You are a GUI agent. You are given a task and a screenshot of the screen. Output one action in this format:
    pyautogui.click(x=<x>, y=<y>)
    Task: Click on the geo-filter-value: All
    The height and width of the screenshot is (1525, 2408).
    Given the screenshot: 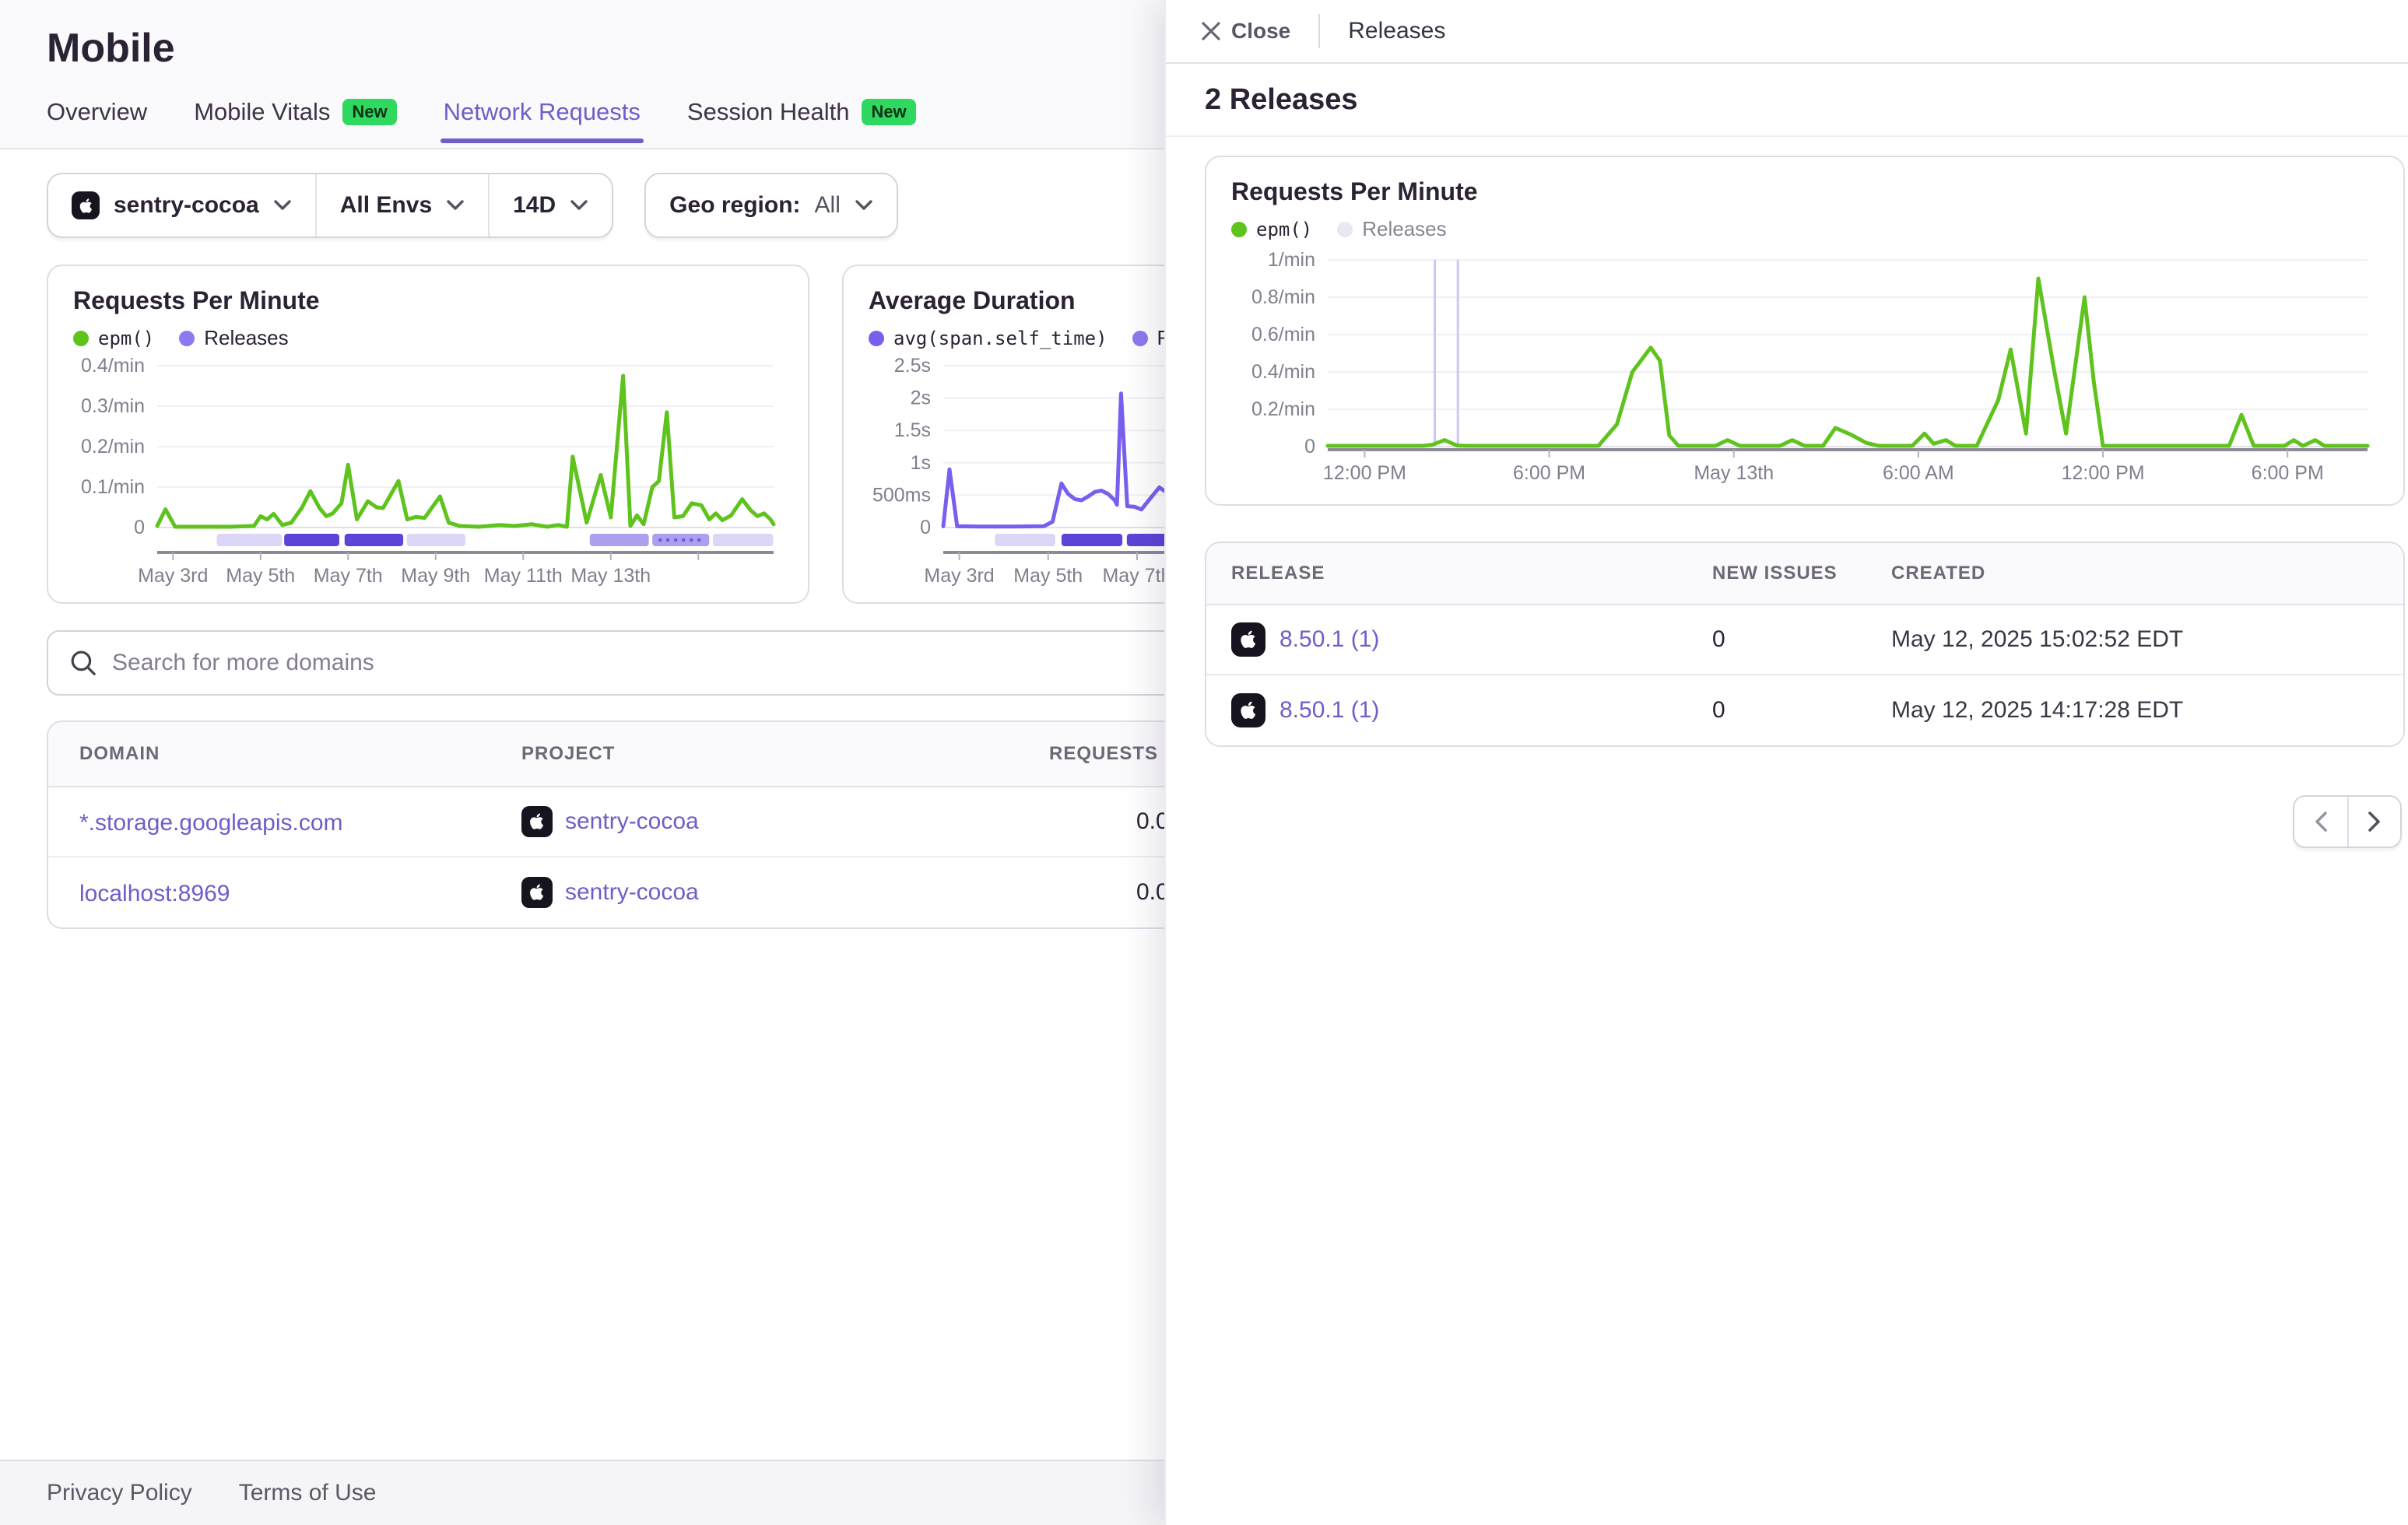 What is the action you would take?
    pyautogui.click(x=827, y=205)
    